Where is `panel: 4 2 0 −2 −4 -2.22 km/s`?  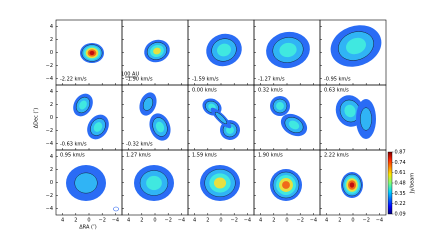
panel: 4 2 0 −2 −4 -2.22 km/s is located at coordinates (84, 52).